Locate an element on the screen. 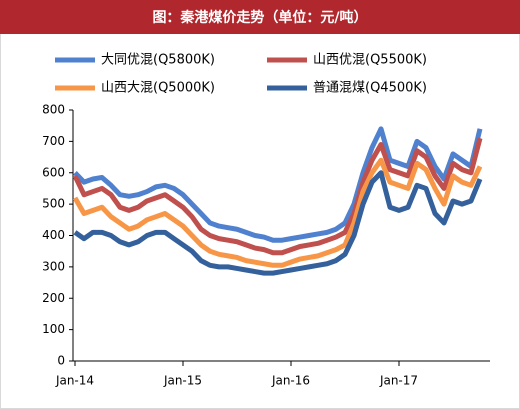 This screenshot has height=409, width=520. chart-title: 图：秦港煤价走势（单位：元/吨） is located at coordinates (259, 17).